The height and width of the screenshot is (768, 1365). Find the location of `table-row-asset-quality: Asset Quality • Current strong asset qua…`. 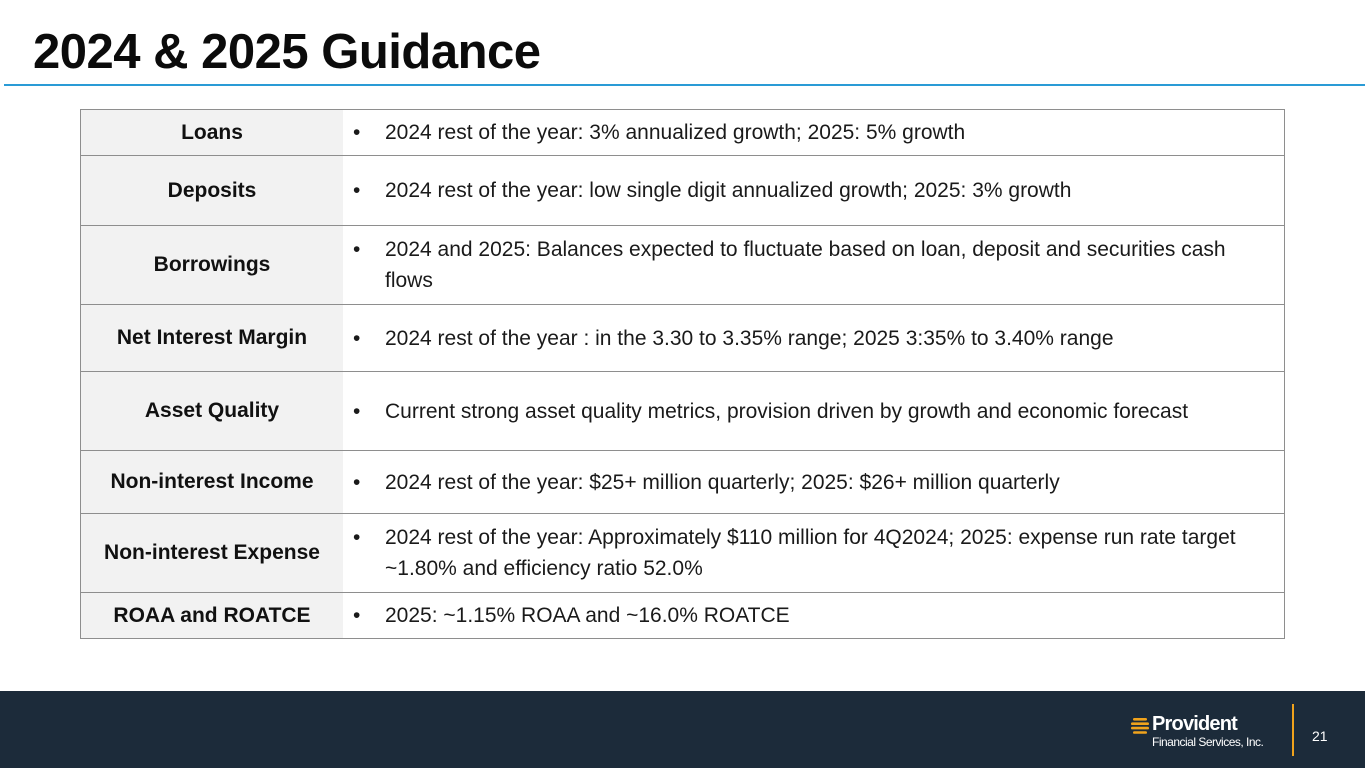

table-row-asset-quality: Asset Quality • Current strong asset qua… is located at coordinates (682, 411).